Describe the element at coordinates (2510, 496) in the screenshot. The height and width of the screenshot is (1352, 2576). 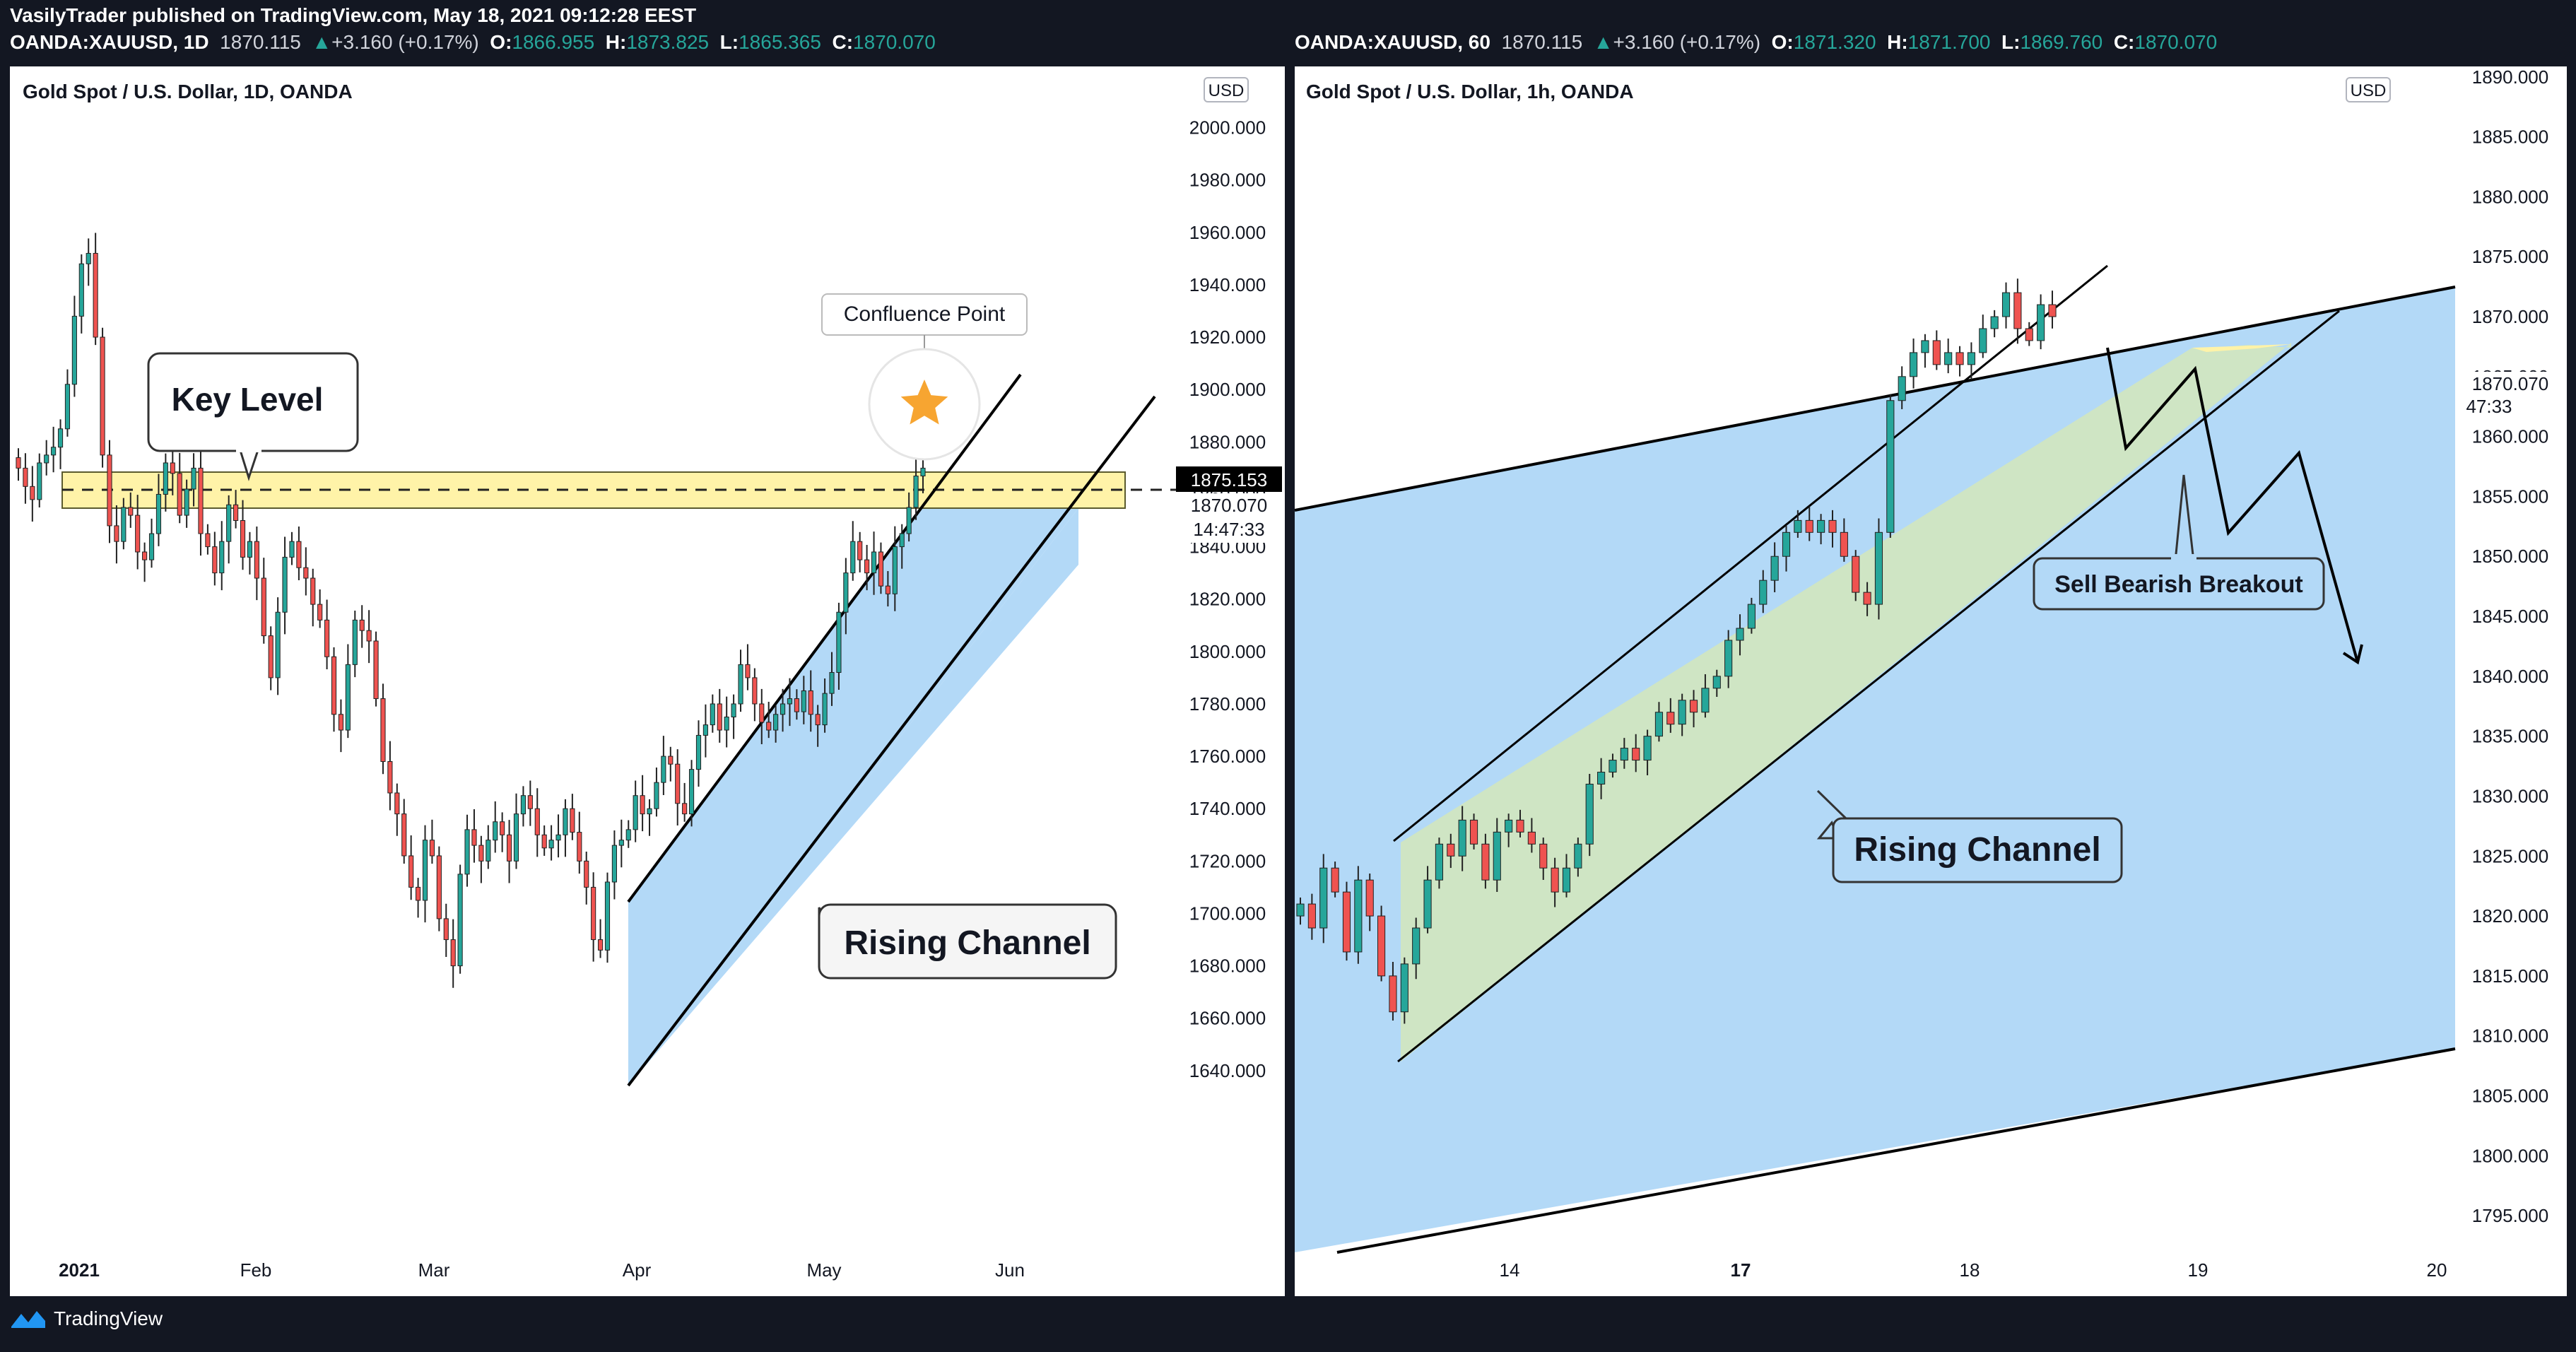
I see `y-tick-label: 1855.000` at that location.